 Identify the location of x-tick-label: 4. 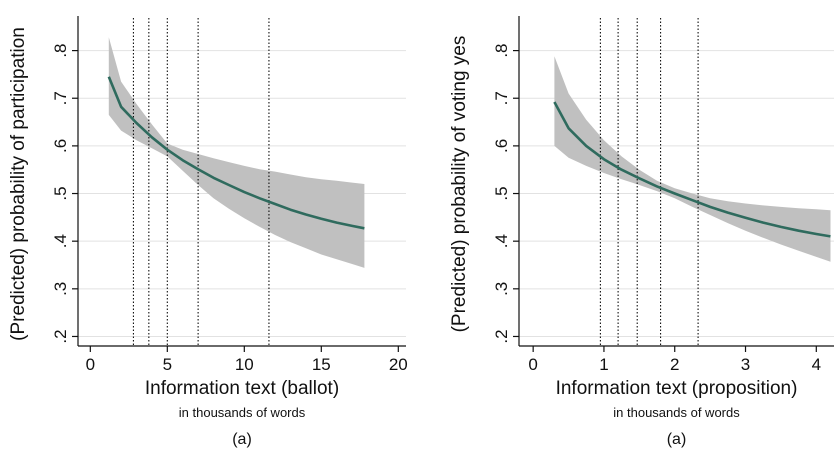
(816, 364).